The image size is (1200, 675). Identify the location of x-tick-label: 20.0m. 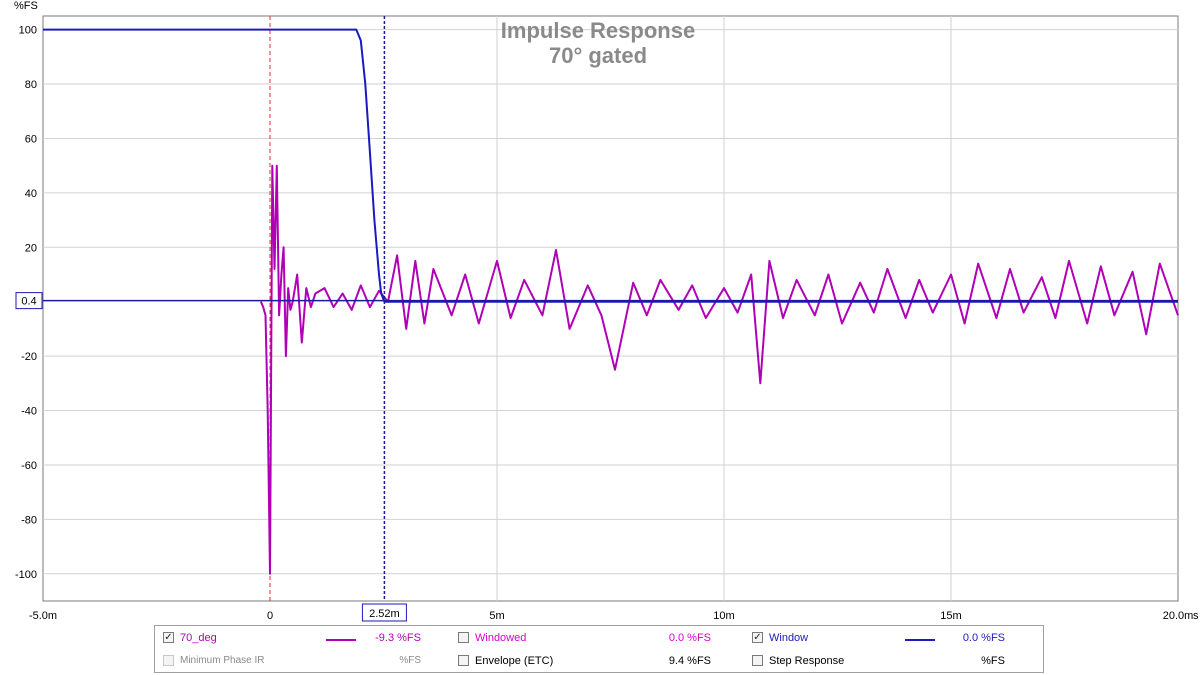
(1178, 616).